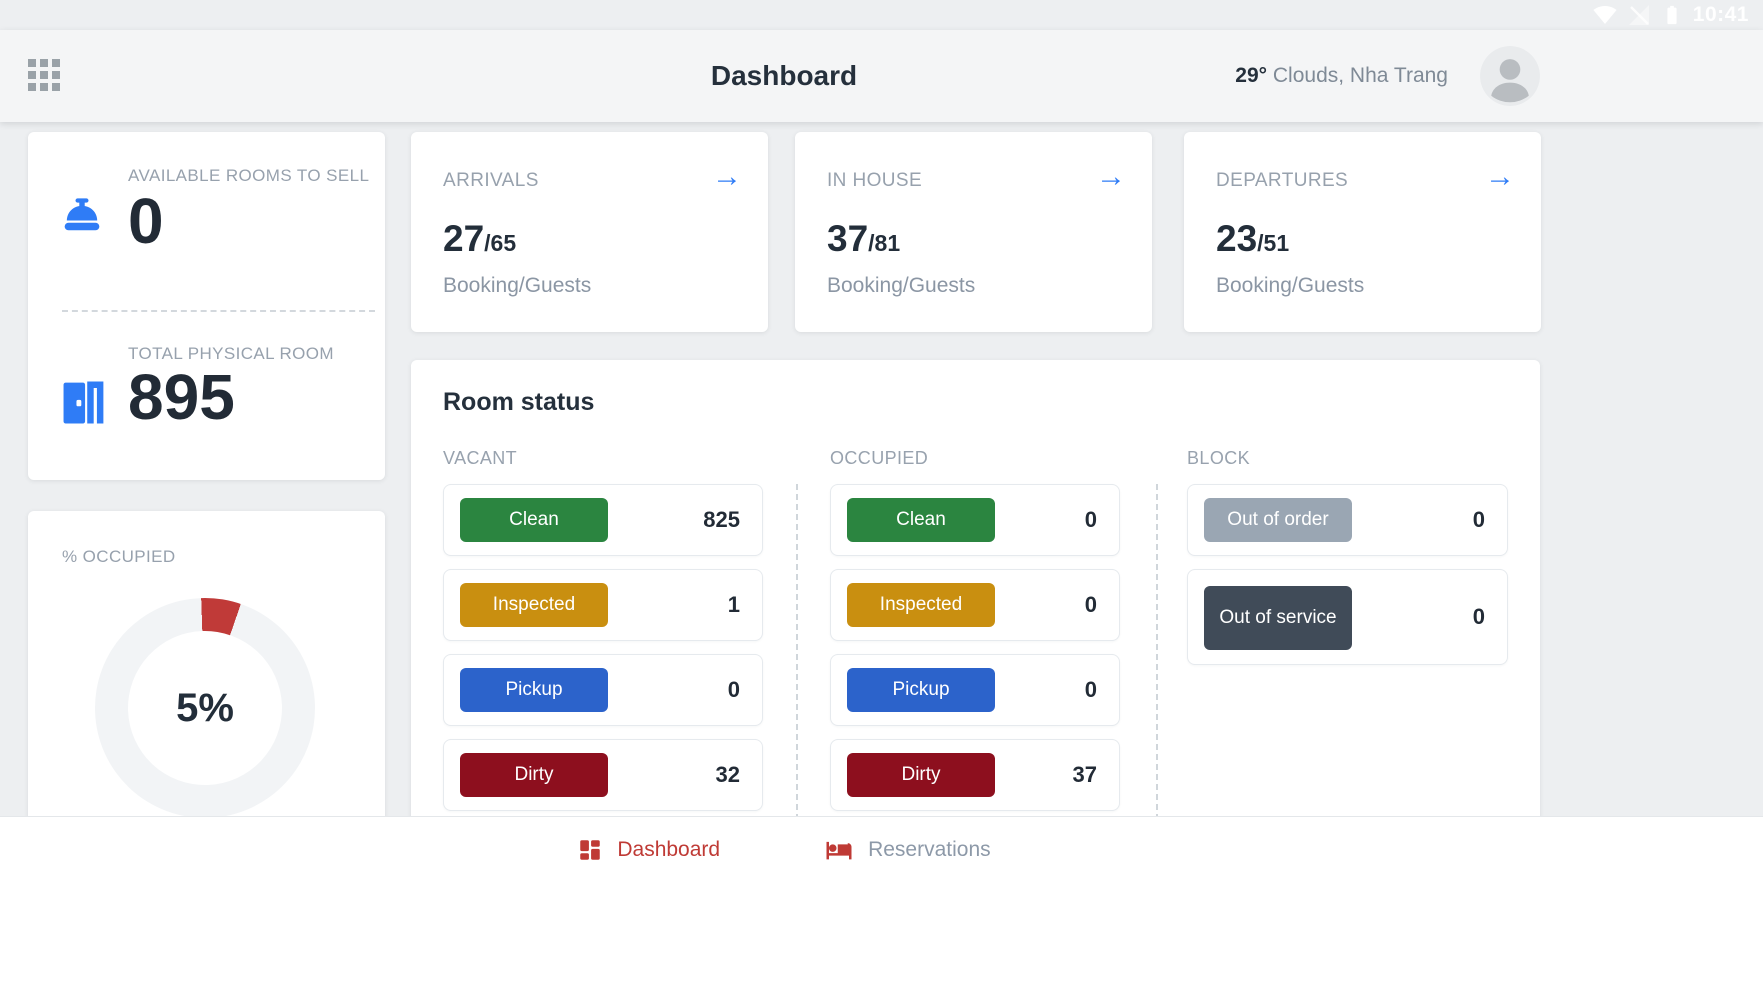  Describe the element at coordinates (727, 774) in the screenshot. I see `dirty-count: 32` at that location.